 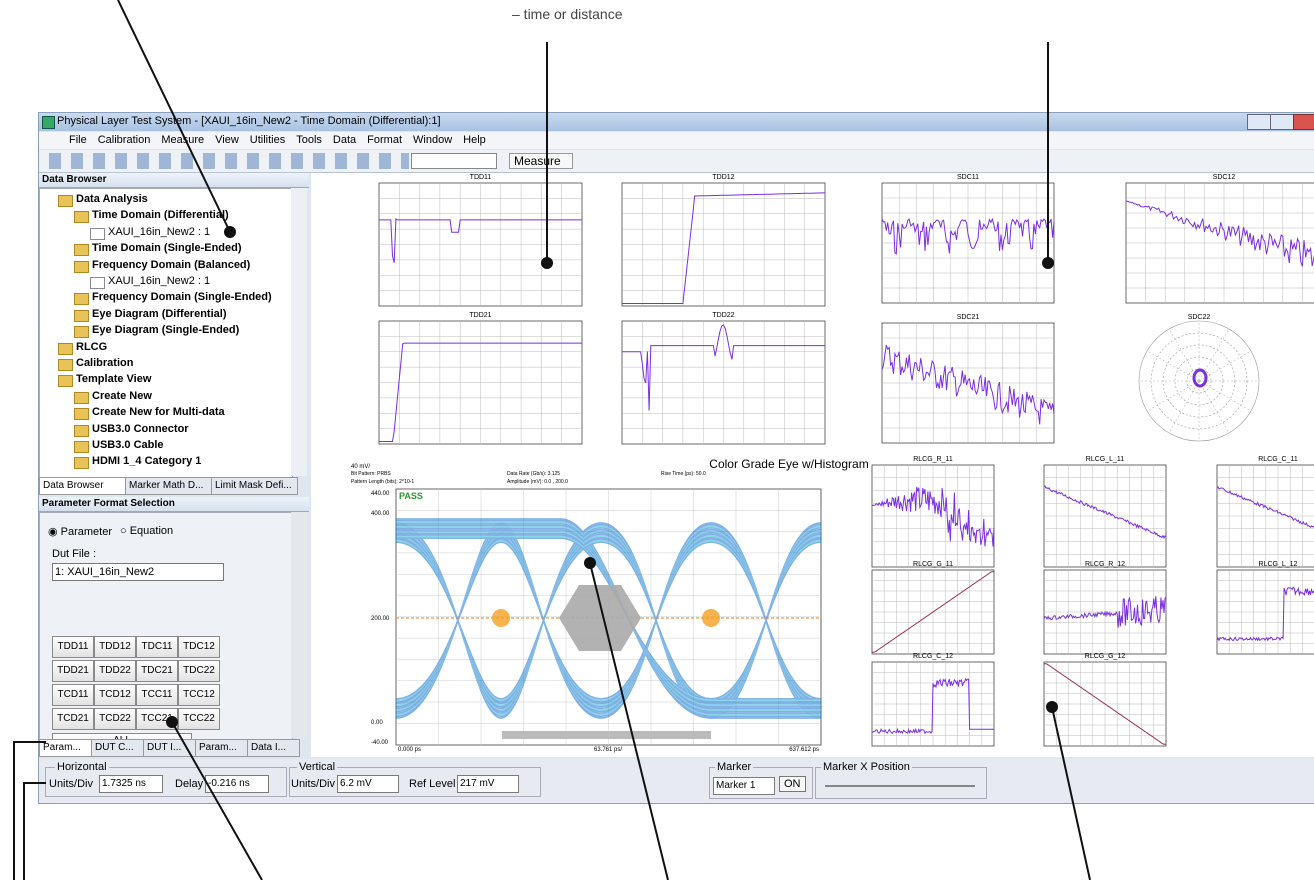 What do you see at coordinates (541, 161) in the screenshot?
I see `measure-button: Measure` at bounding box center [541, 161].